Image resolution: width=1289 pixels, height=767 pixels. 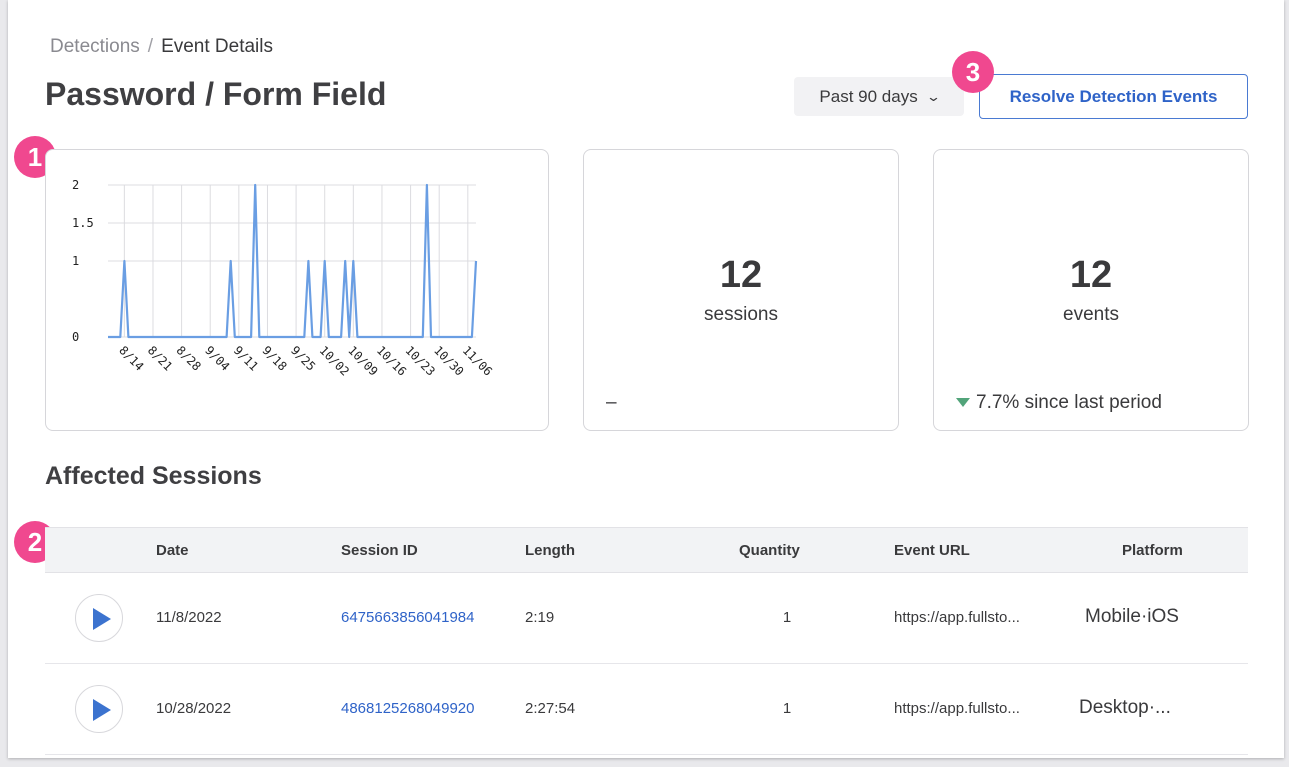 I want to click on column-header-event-url: Event URL, so click(x=932, y=550).